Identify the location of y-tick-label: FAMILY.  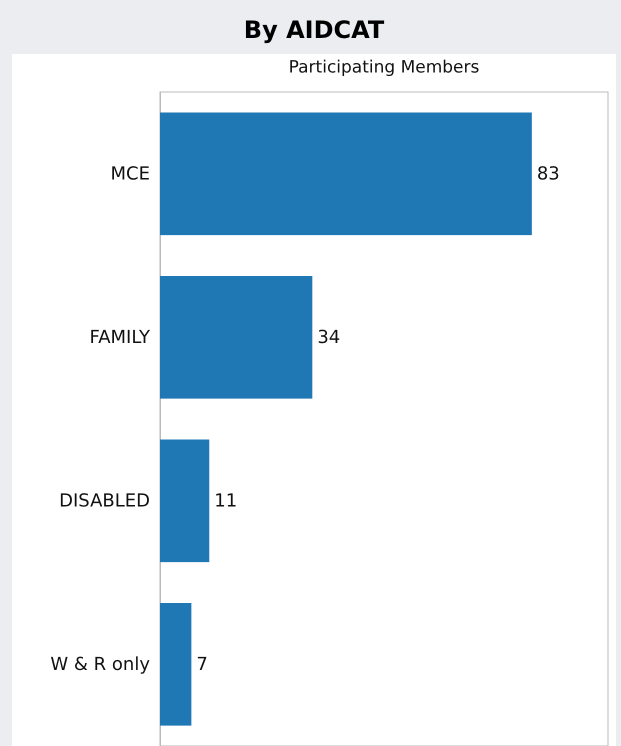
(120, 337).